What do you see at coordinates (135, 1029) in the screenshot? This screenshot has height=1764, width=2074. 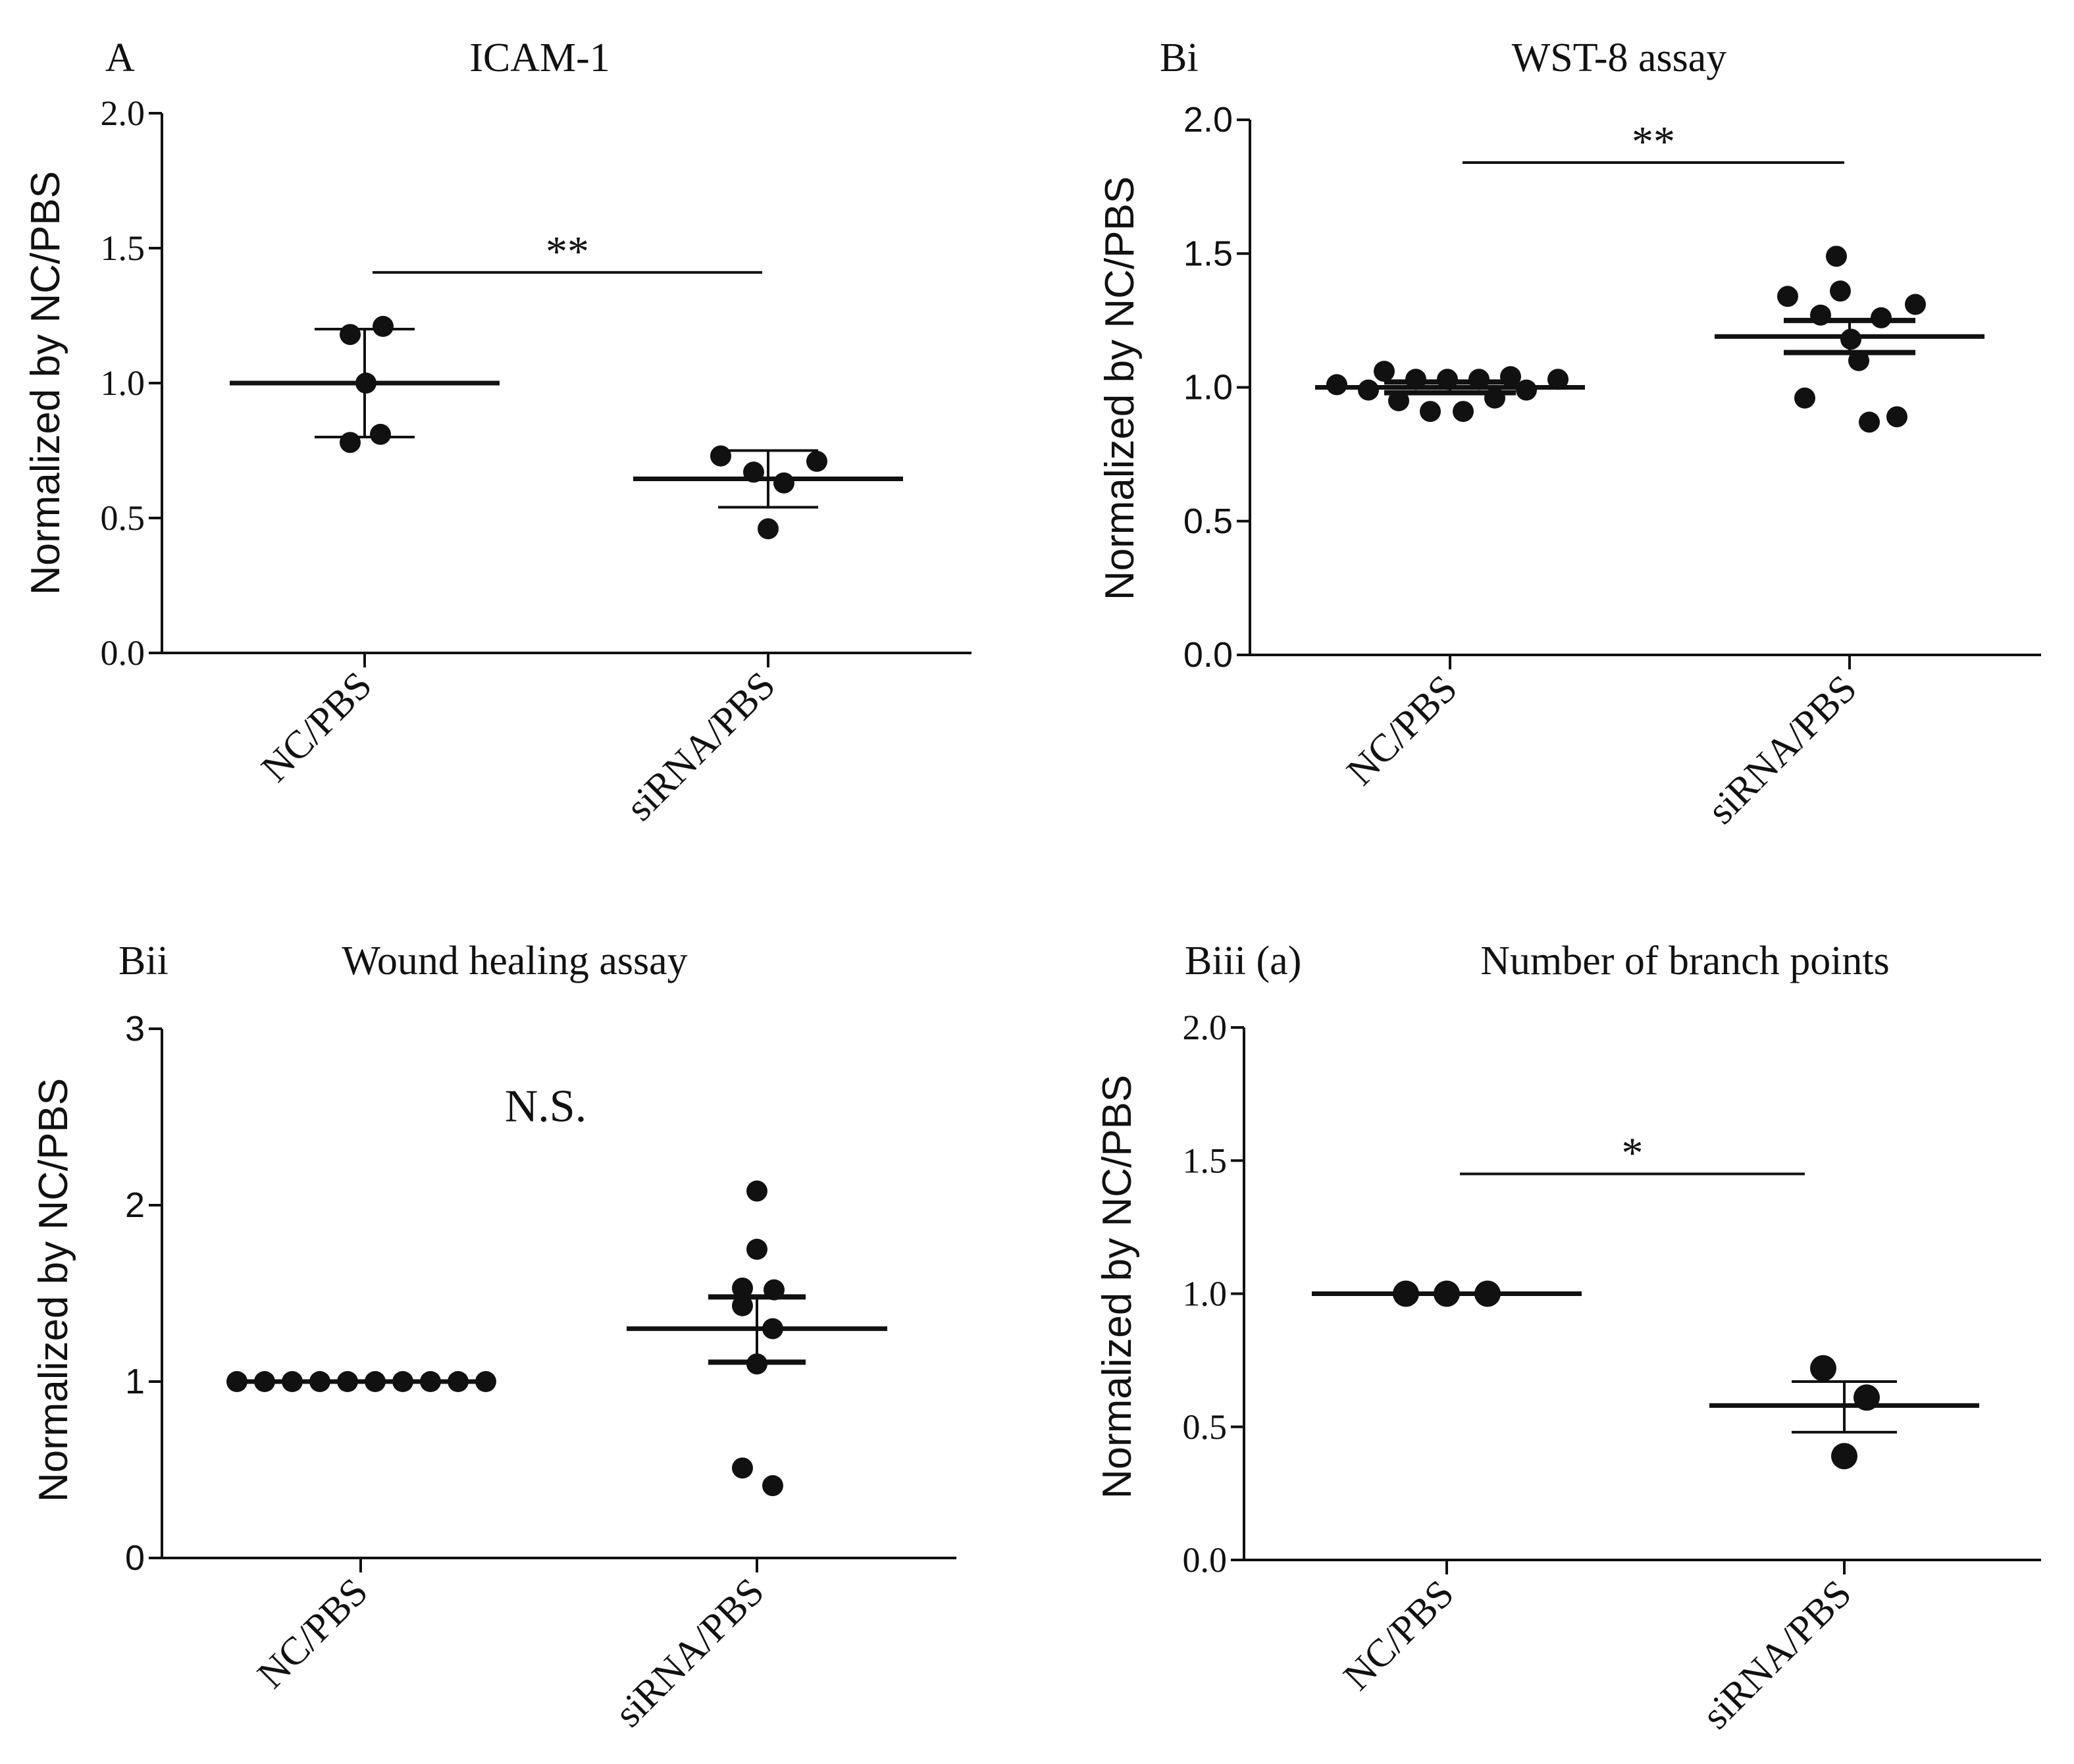 I see `y-tick-label: 3` at bounding box center [135, 1029].